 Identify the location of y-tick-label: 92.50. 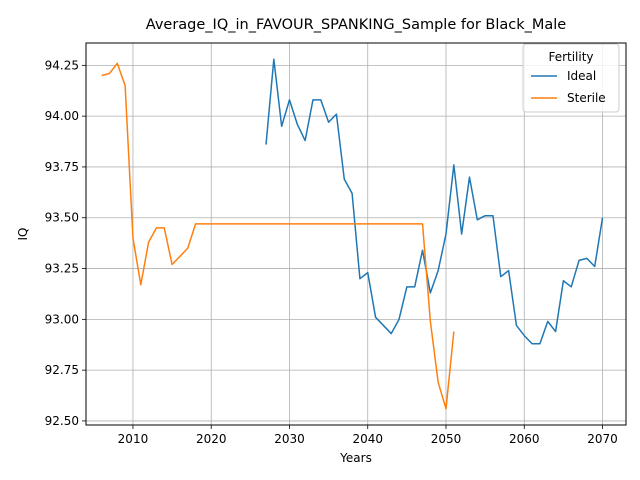
(62, 421).